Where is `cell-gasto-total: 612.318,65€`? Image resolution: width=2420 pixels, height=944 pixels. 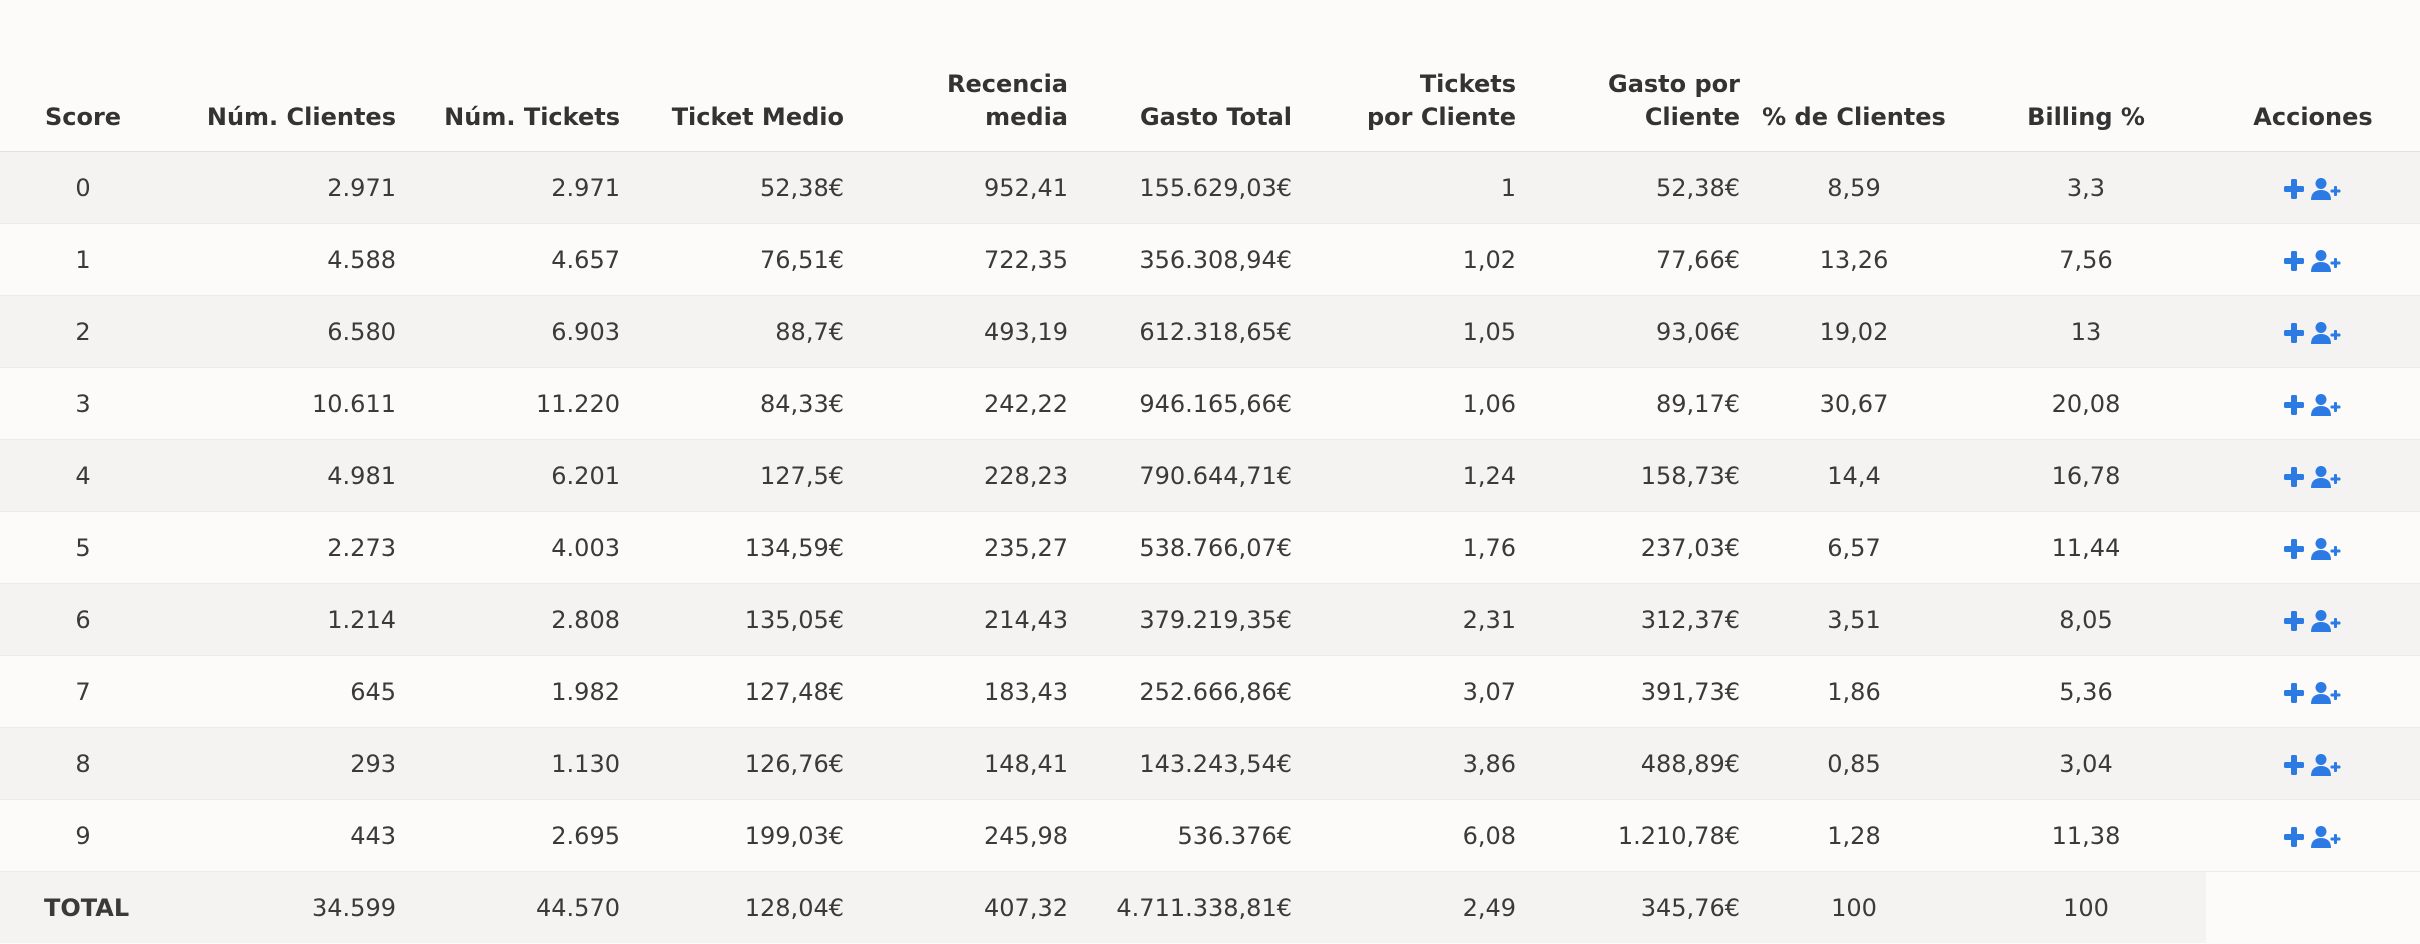
cell-gasto-total: 612.318,65€ is located at coordinates (1182, 331).